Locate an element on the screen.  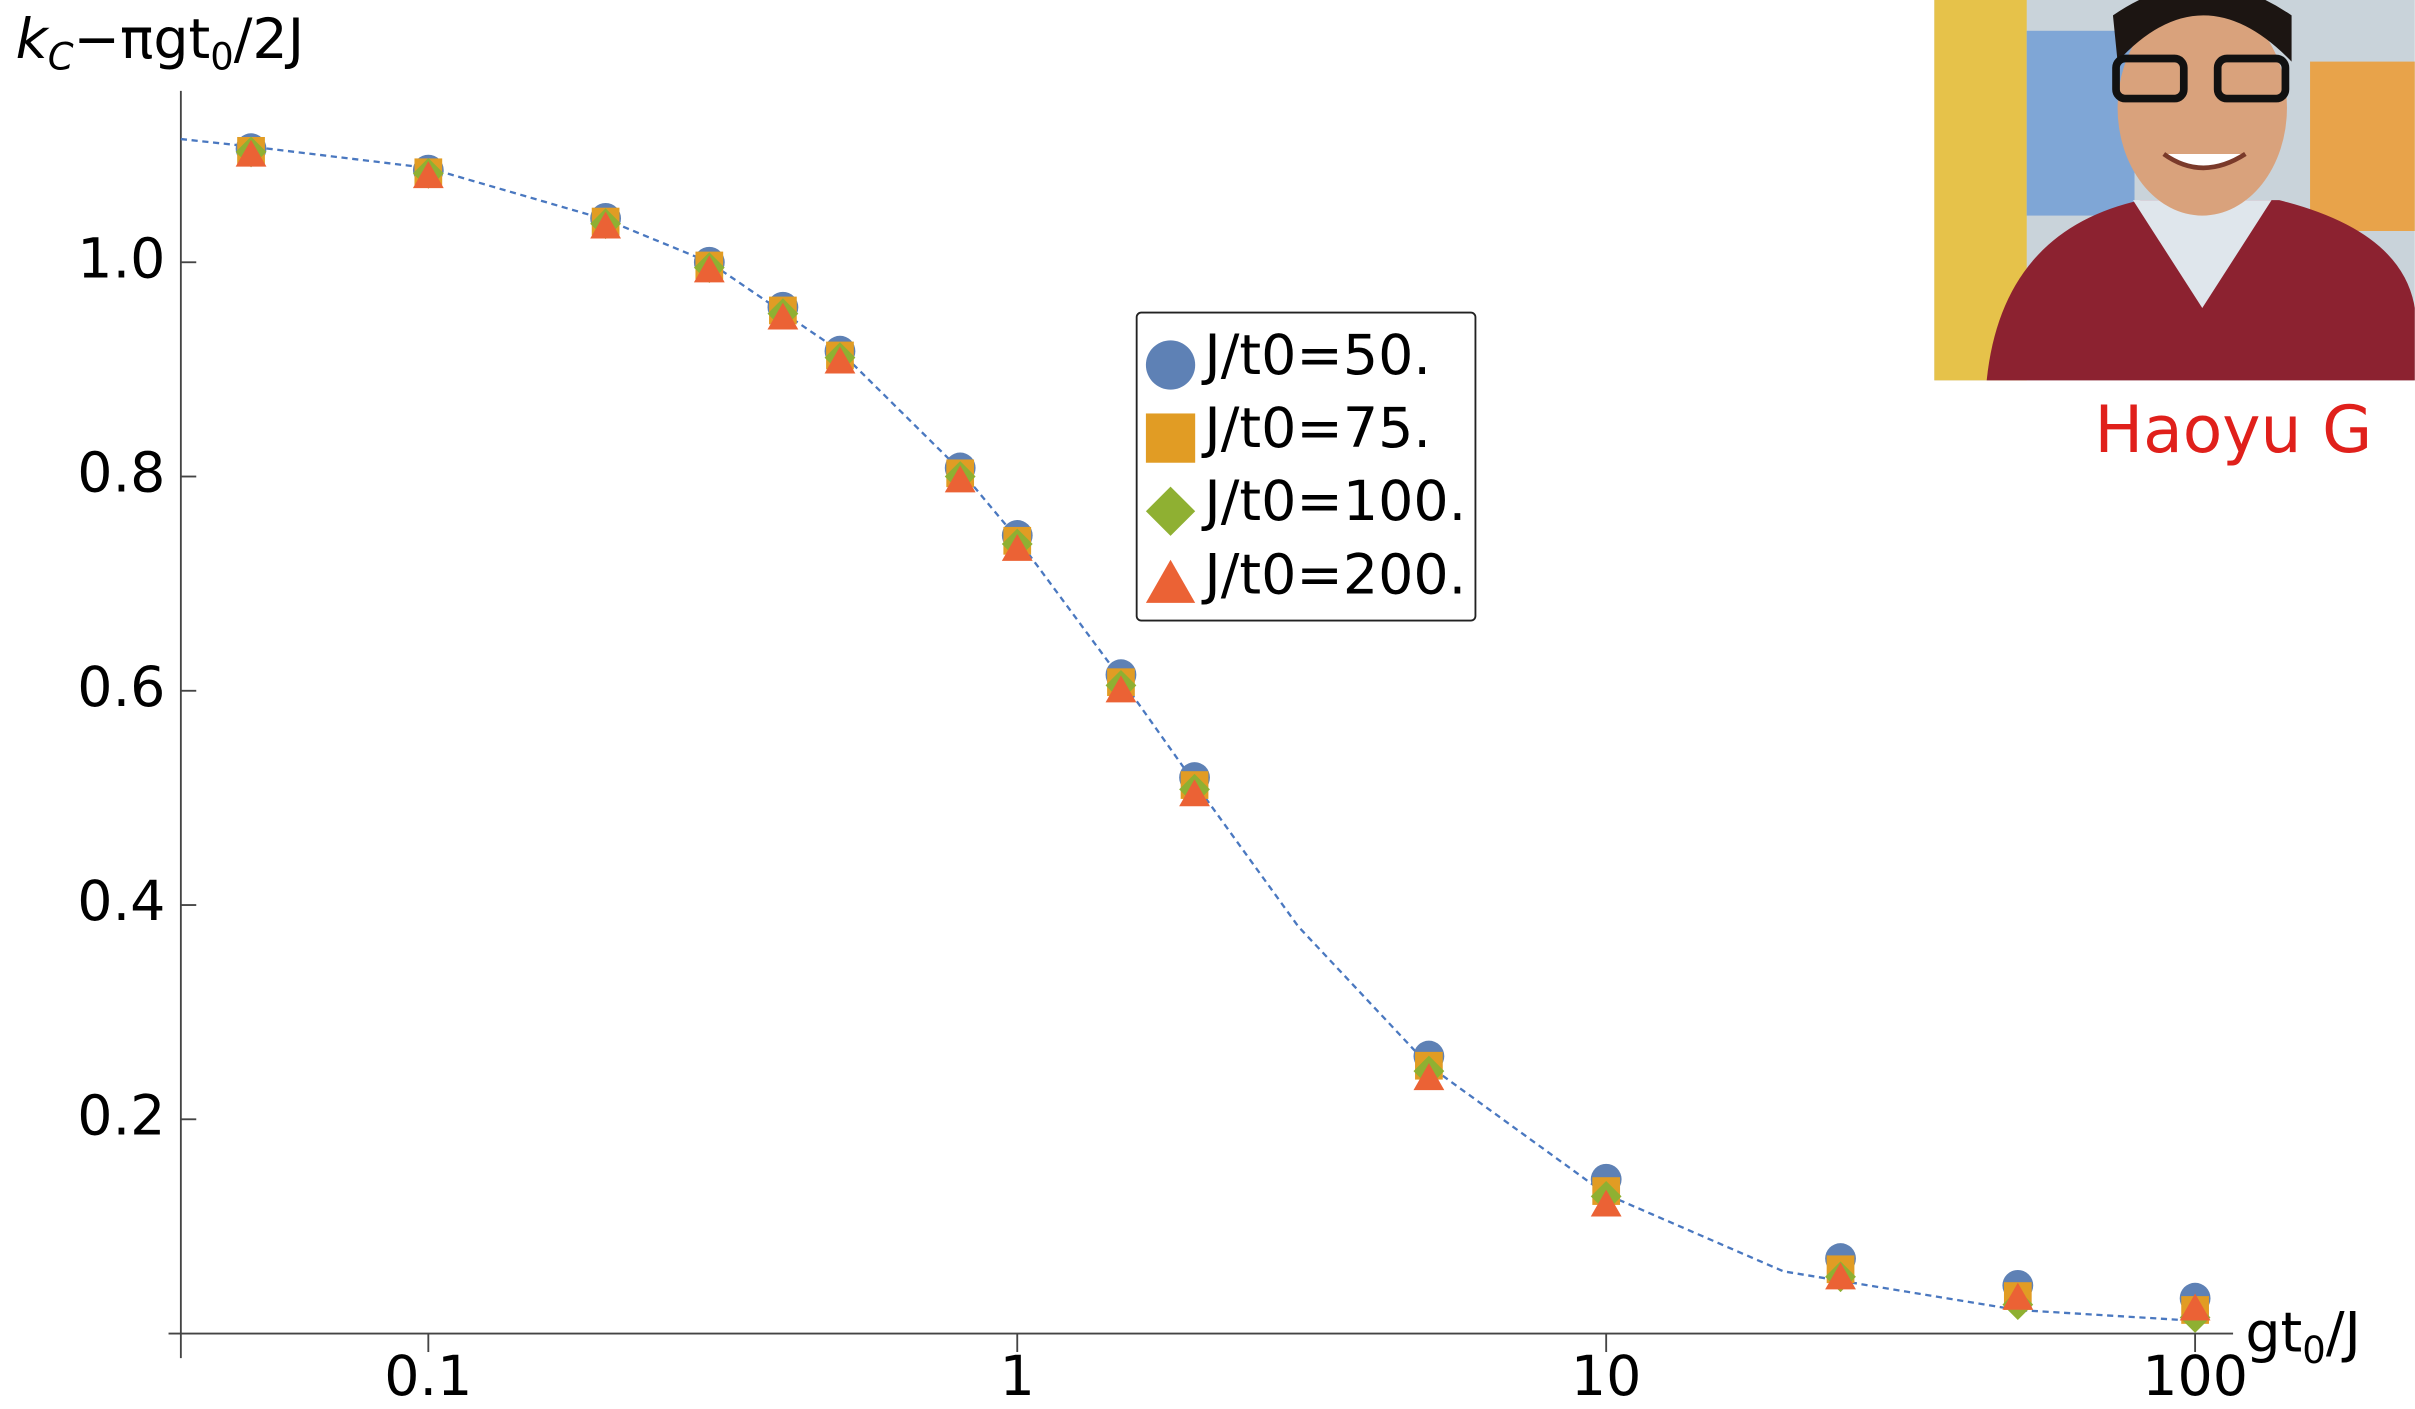
x-tick-label: 1 is located at coordinates (1017, 1377).